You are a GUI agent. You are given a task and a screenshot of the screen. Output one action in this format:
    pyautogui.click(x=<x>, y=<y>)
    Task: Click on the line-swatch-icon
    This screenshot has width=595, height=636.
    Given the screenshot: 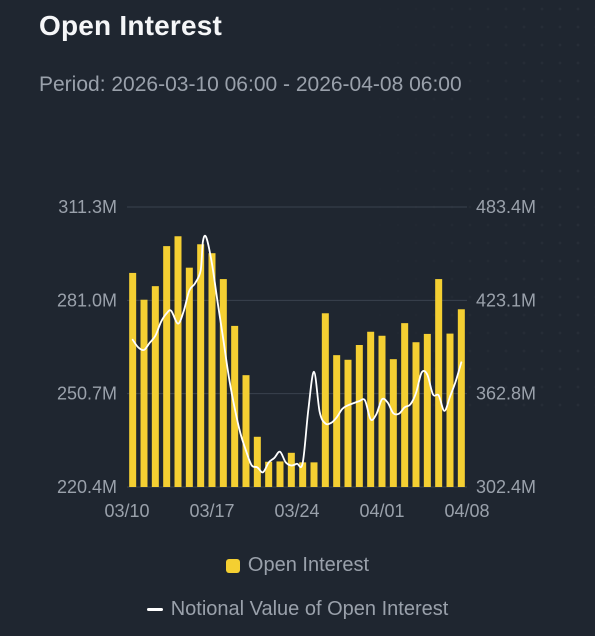 What is the action you would take?
    pyautogui.click(x=154, y=609)
    